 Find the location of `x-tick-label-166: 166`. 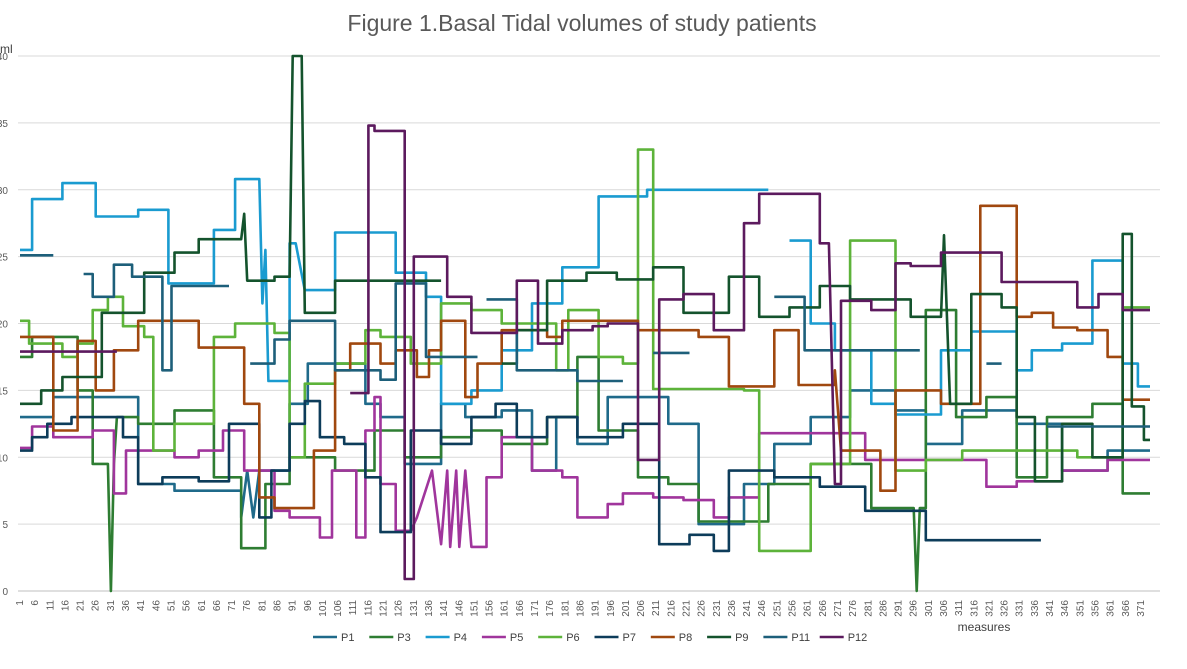

x-tick-label-166: 166 is located at coordinates (520, 608).